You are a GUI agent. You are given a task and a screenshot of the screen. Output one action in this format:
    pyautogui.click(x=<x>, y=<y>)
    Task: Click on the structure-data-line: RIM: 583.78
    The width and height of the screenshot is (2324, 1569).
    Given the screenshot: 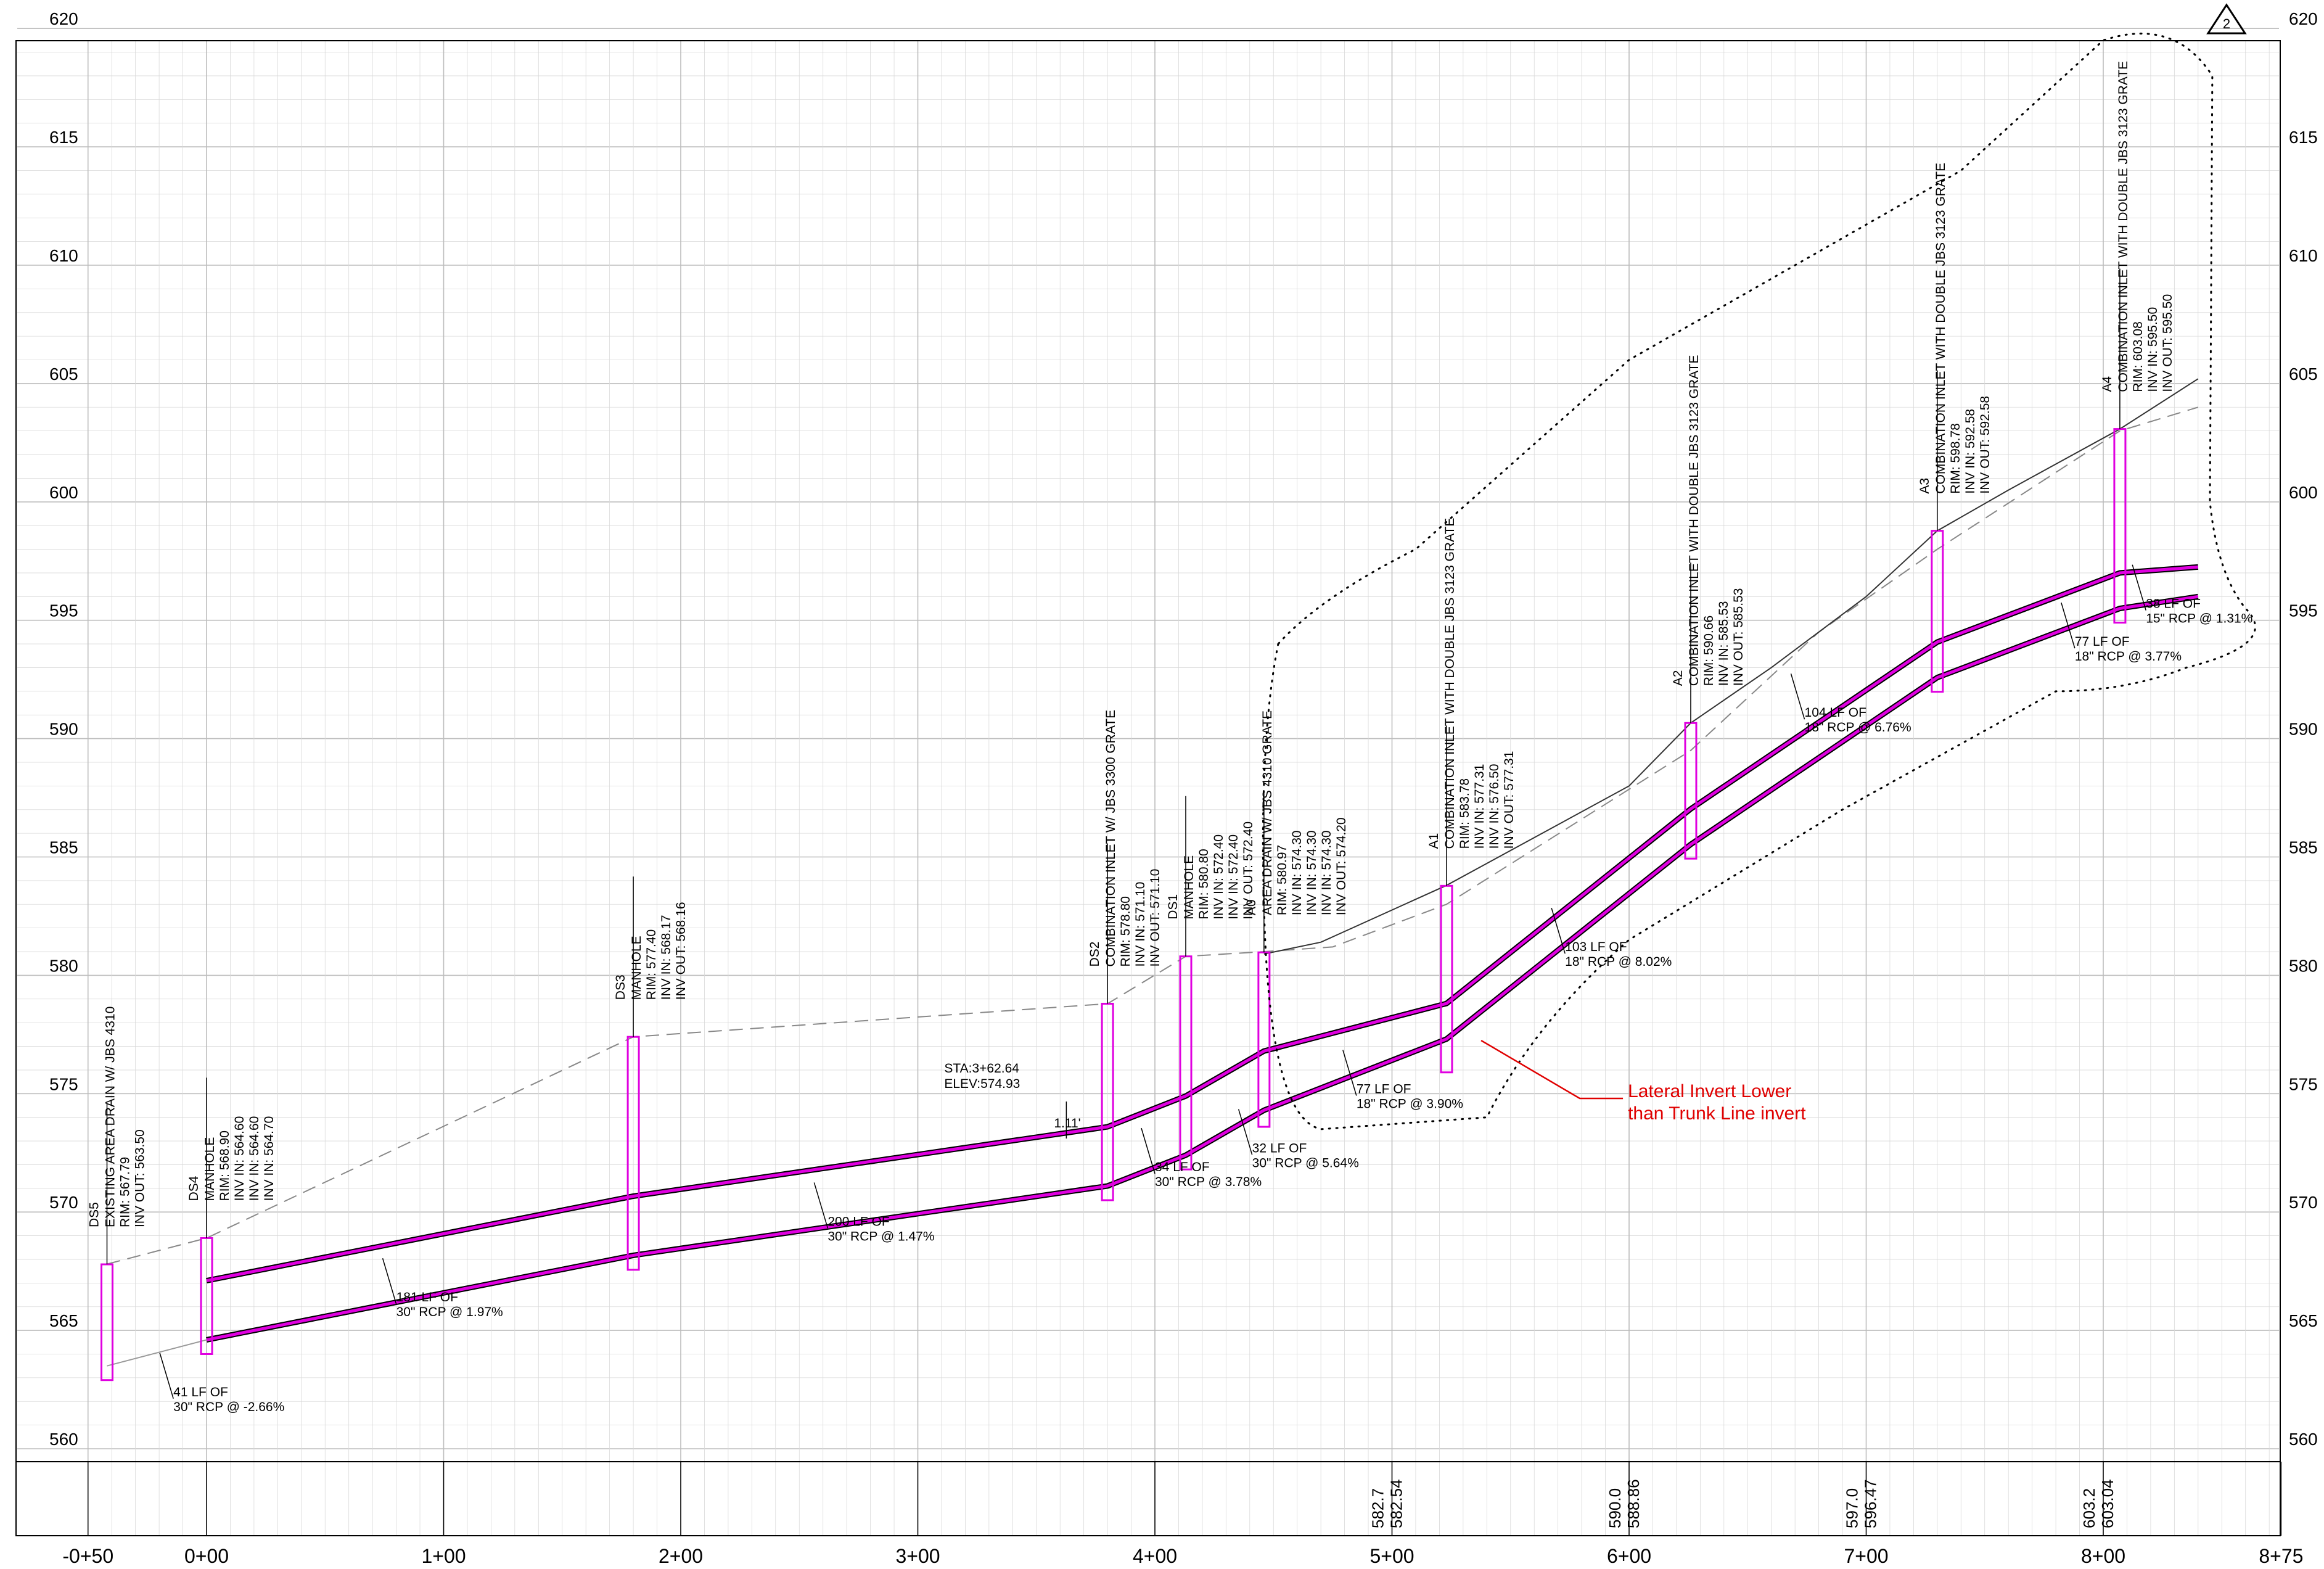 What is the action you would take?
    pyautogui.click(x=1465, y=813)
    